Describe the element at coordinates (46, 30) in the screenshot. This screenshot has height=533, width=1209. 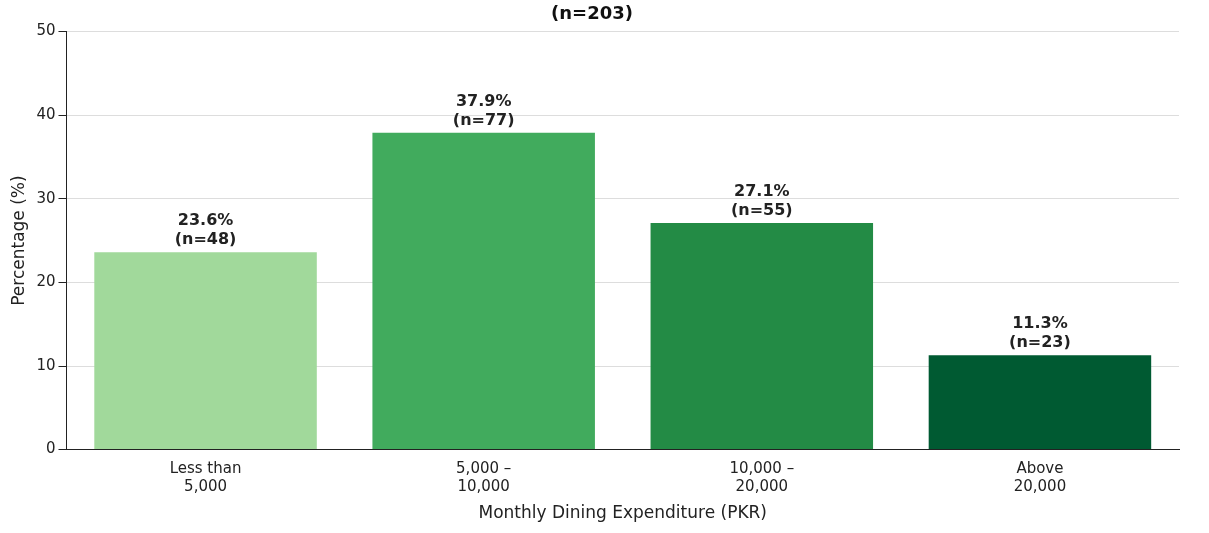
I see `y-tick-label: 50` at that location.